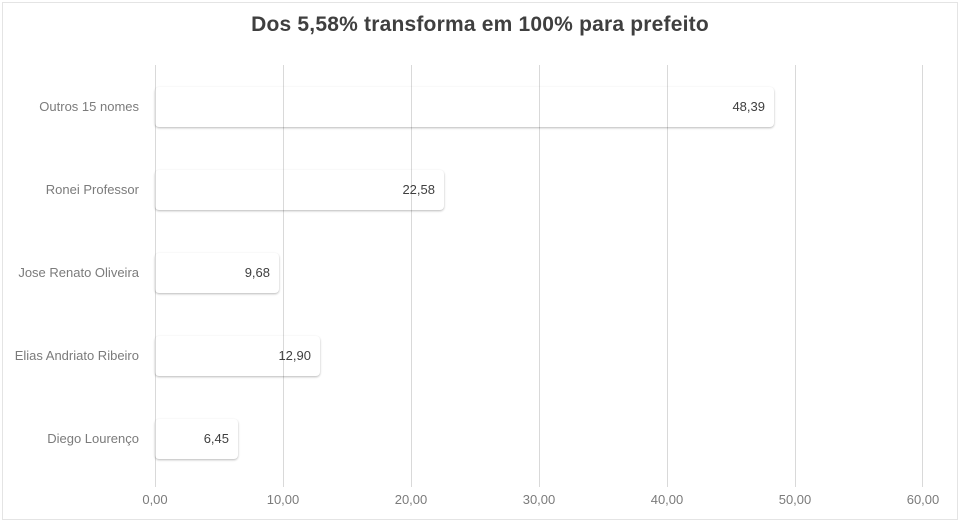 This screenshot has height=524, width=960. Describe the element at coordinates (283, 499) in the screenshot. I see `x-axis-tick-label: 10,00` at that location.